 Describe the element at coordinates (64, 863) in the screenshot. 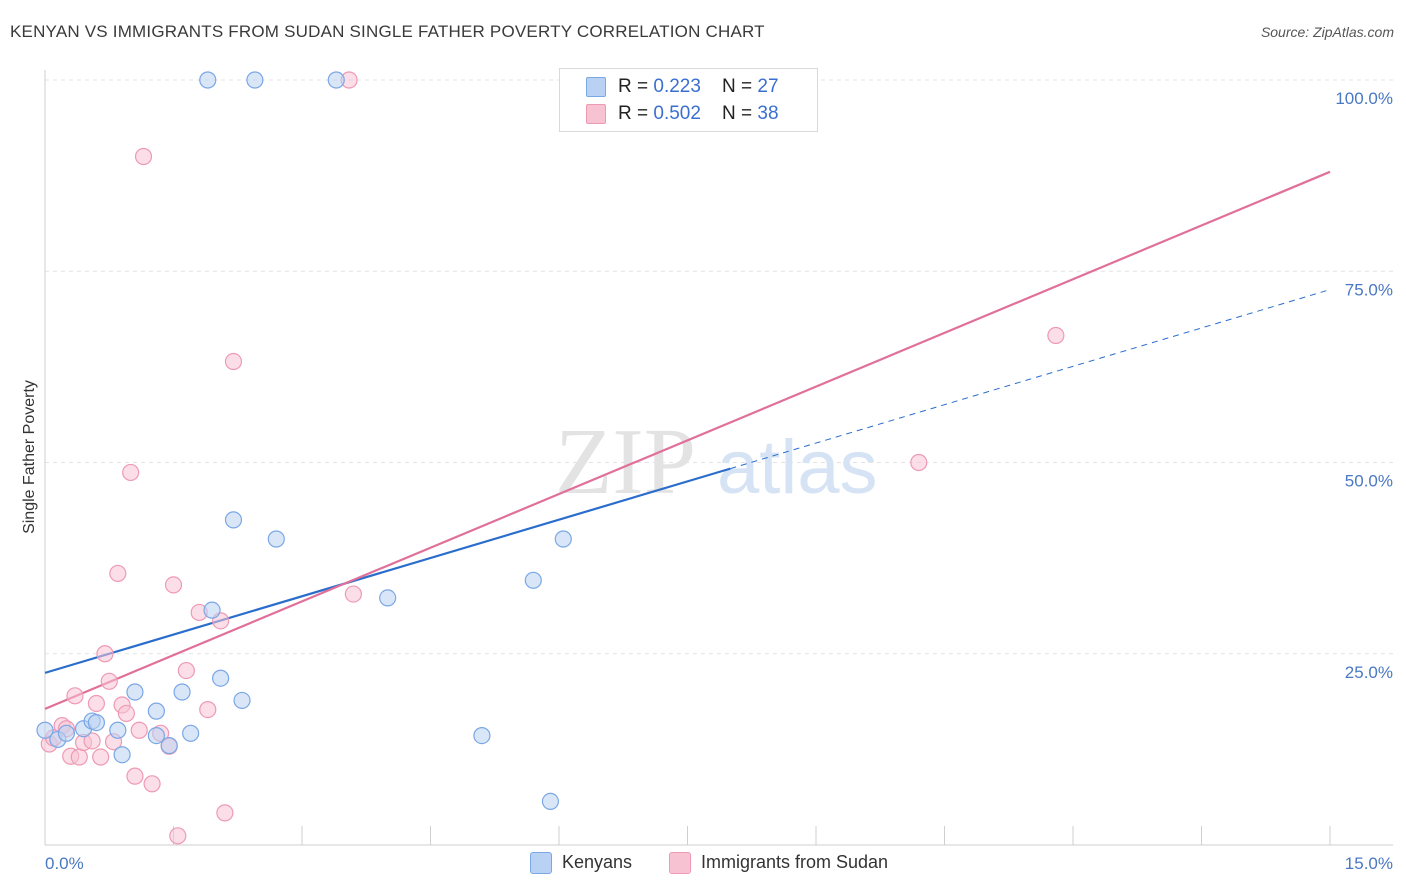

I see `x-tick-label-min: 0.0%` at that location.